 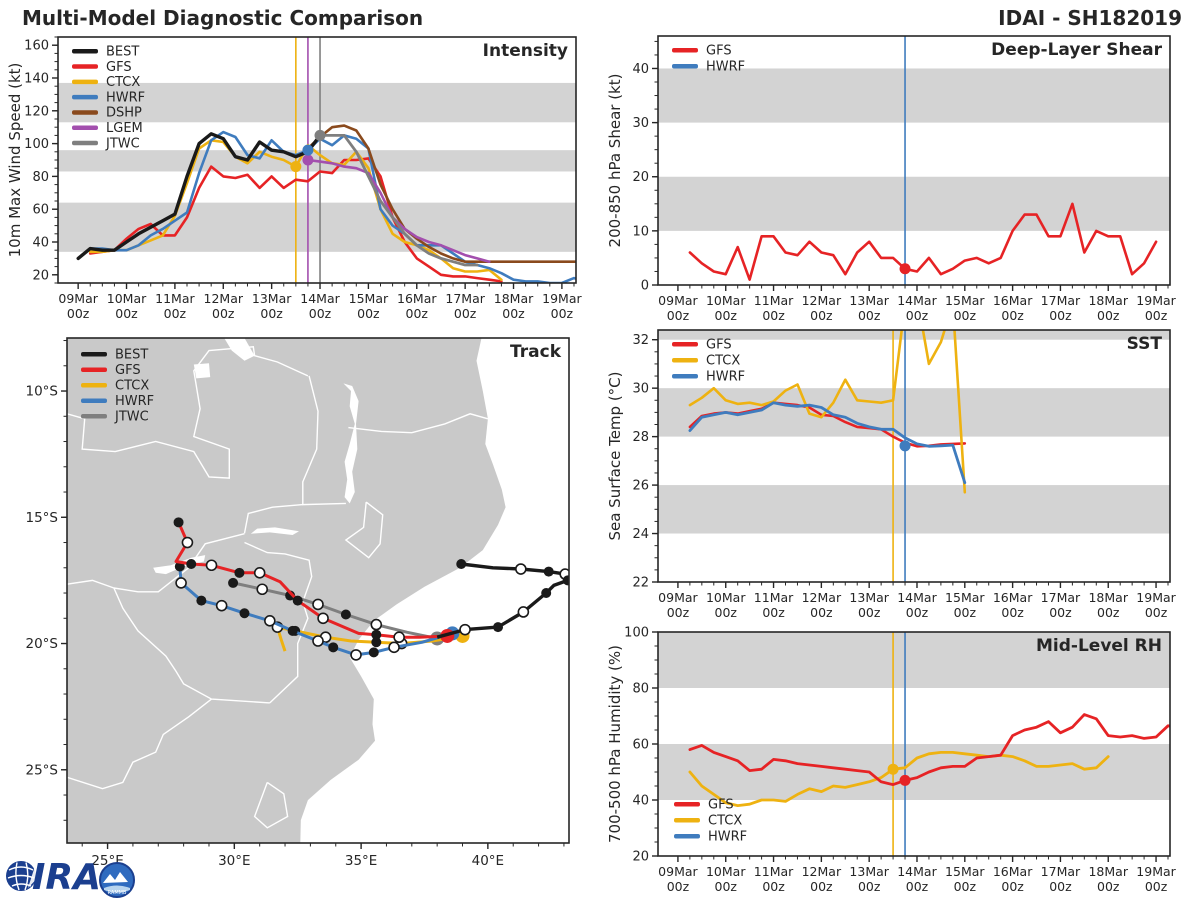 What do you see at coordinates (36, 111) in the screenshot?
I see `y-tick-label: 120` at bounding box center [36, 111].